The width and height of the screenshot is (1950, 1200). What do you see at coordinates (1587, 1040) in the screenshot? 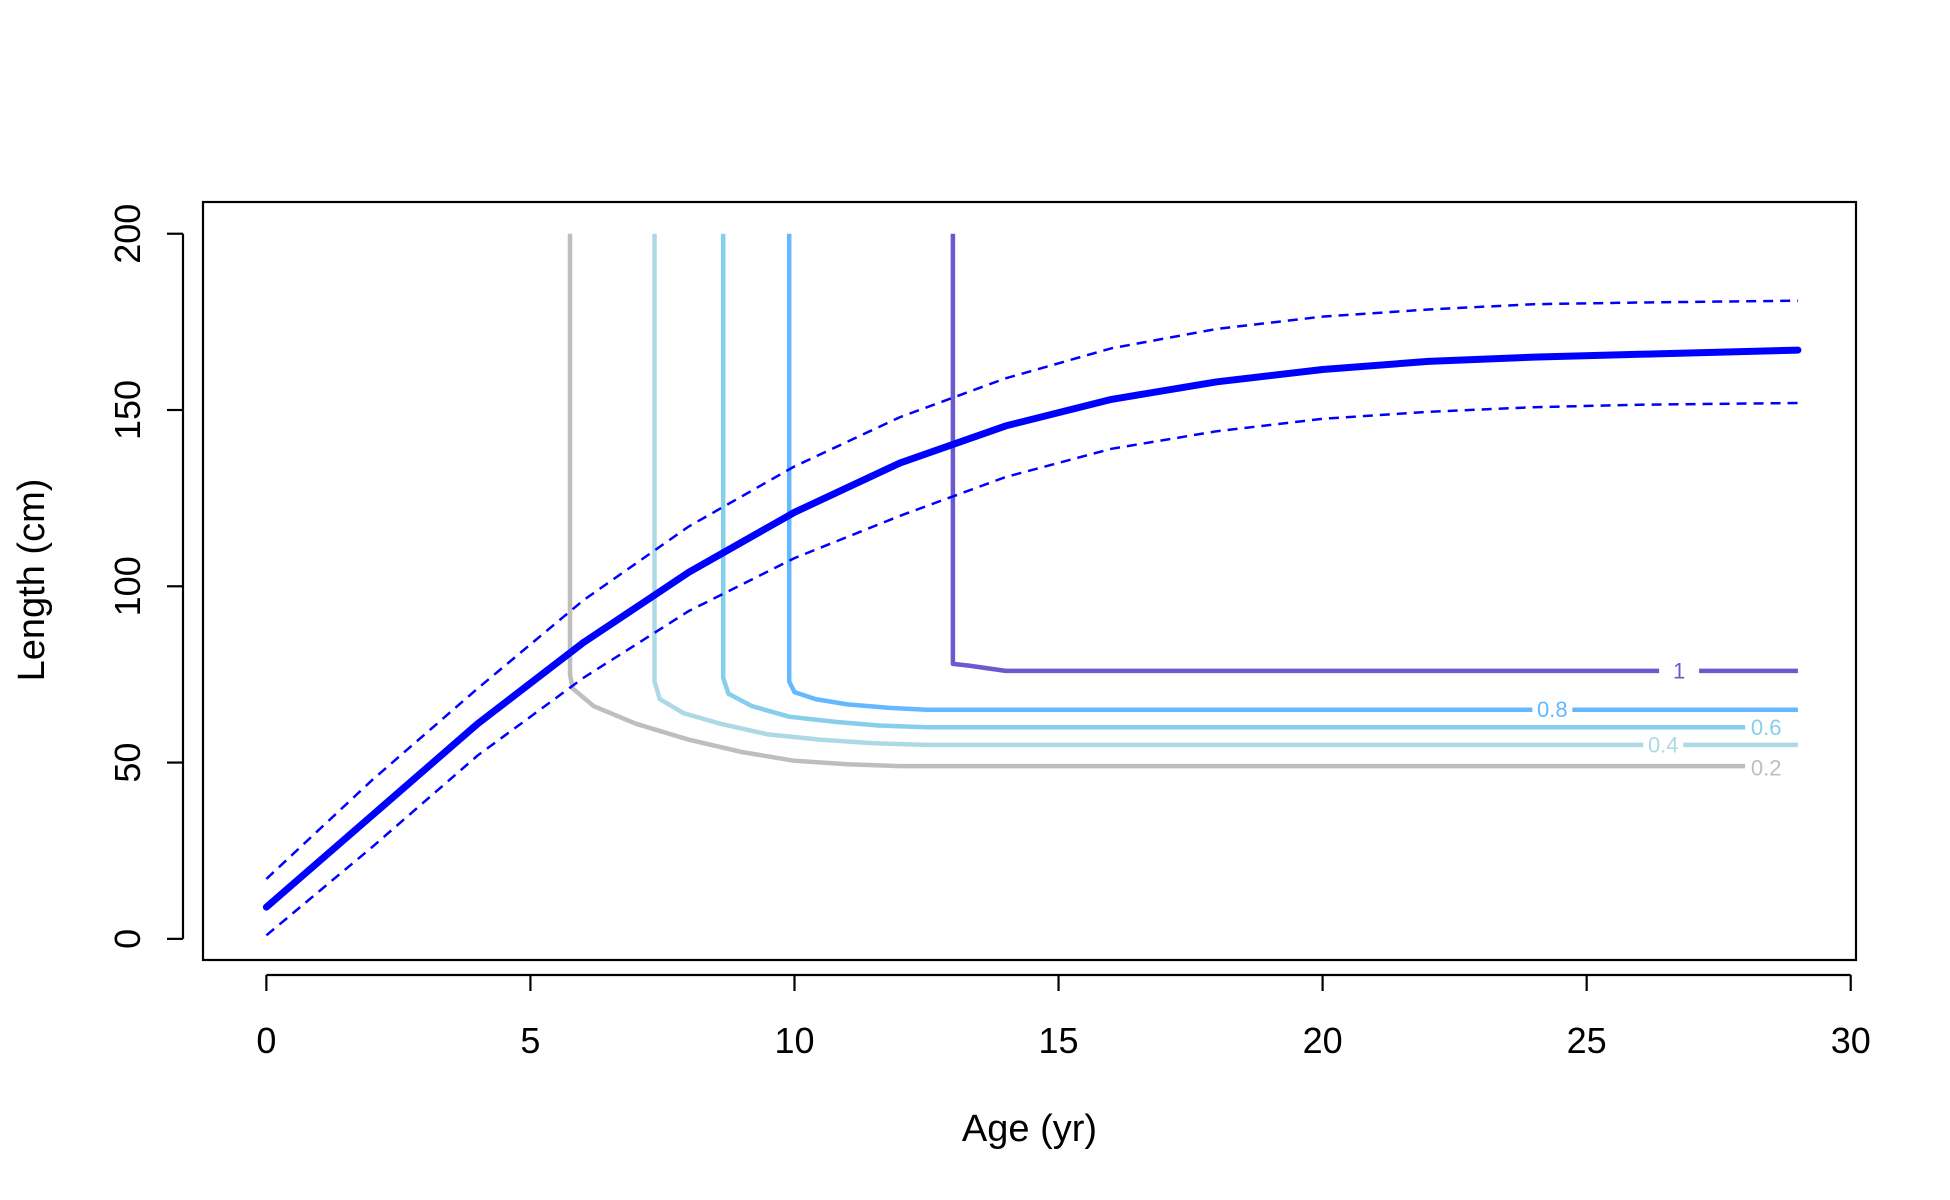
I see `x-tick-label: 25` at bounding box center [1587, 1040].